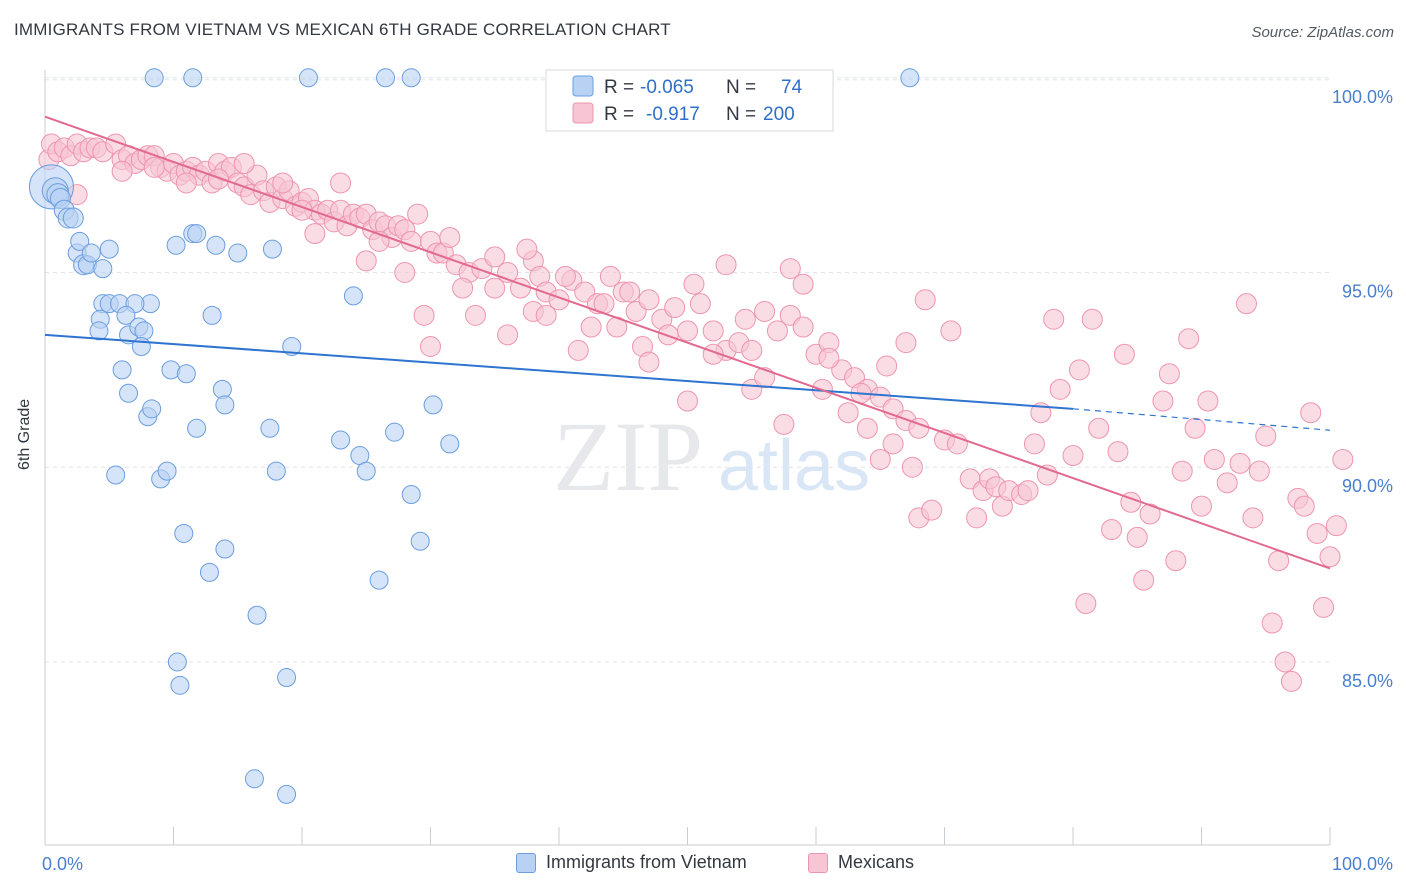 The height and width of the screenshot is (892, 1406). What do you see at coordinates (667, 87) in the screenshot?
I see `stats-r-value: -0.065` at bounding box center [667, 87].